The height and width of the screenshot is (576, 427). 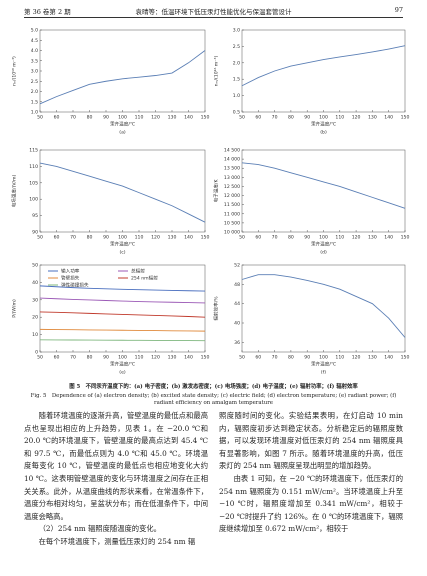 What do you see at coordinates (99, 529) in the screenshot?
I see `paragraph: （2）254 nm 辐照度随温度的变化。` at bounding box center [99, 529].